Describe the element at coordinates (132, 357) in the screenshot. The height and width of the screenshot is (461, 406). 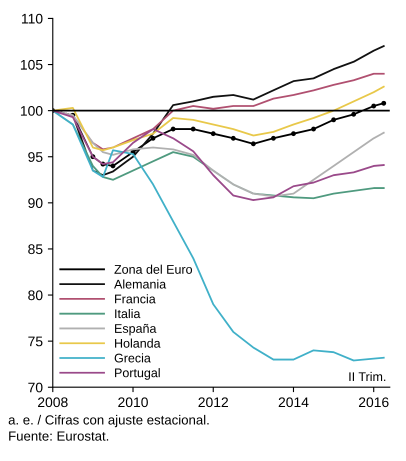
I see `legend-label: Grecia` at that location.